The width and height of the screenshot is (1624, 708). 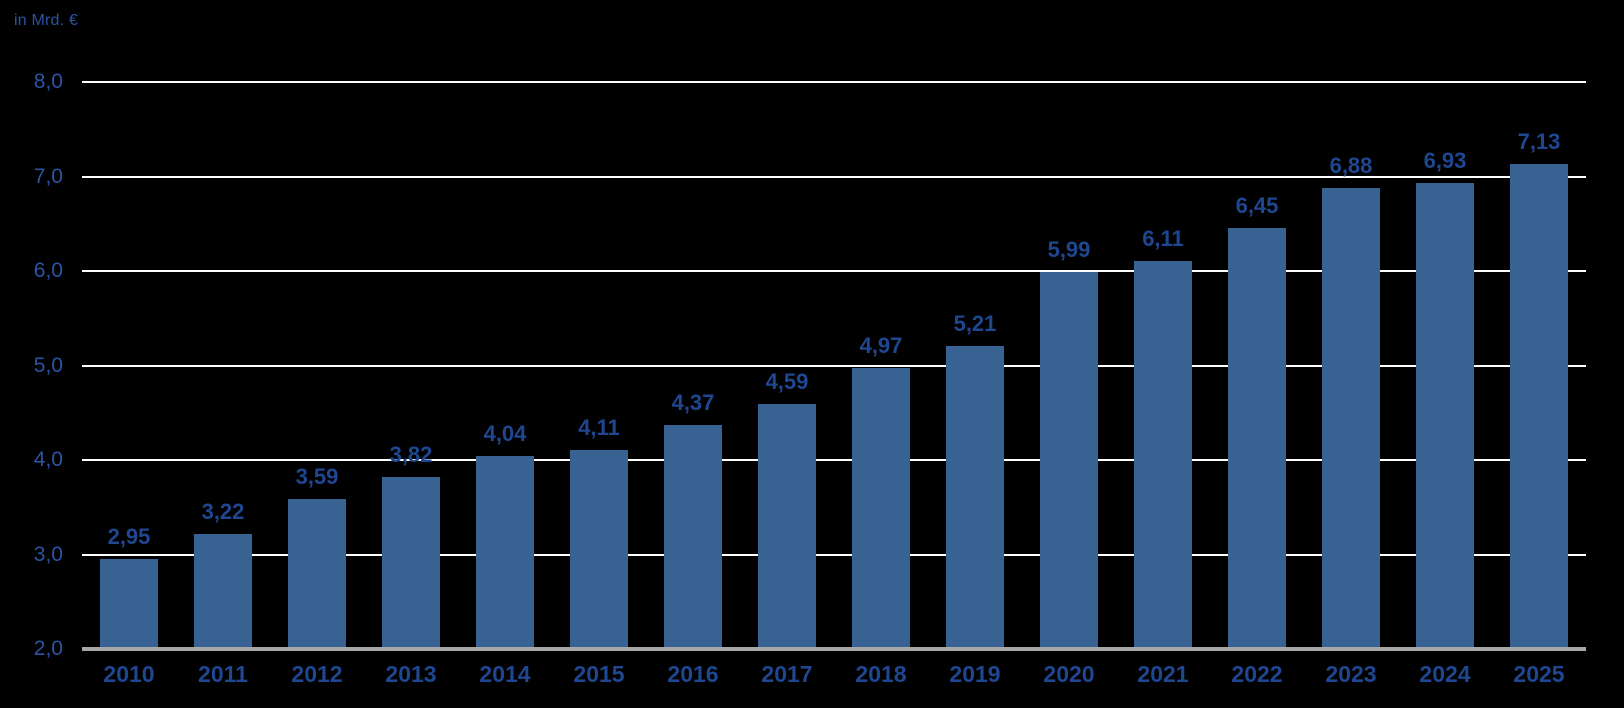 What do you see at coordinates (129, 537) in the screenshot?
I see `value-label-2010: 2,95` at bounding box center [129, 537].